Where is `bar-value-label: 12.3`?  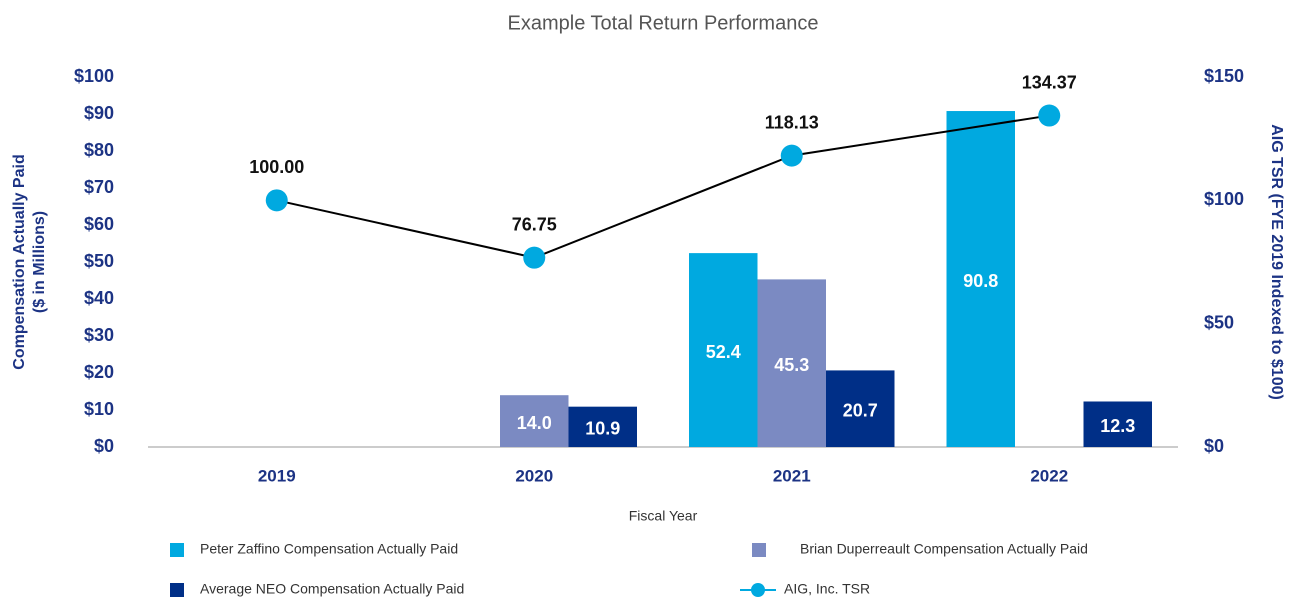
bar-value-label: 12.3 is located at coordinates (1117, 426).